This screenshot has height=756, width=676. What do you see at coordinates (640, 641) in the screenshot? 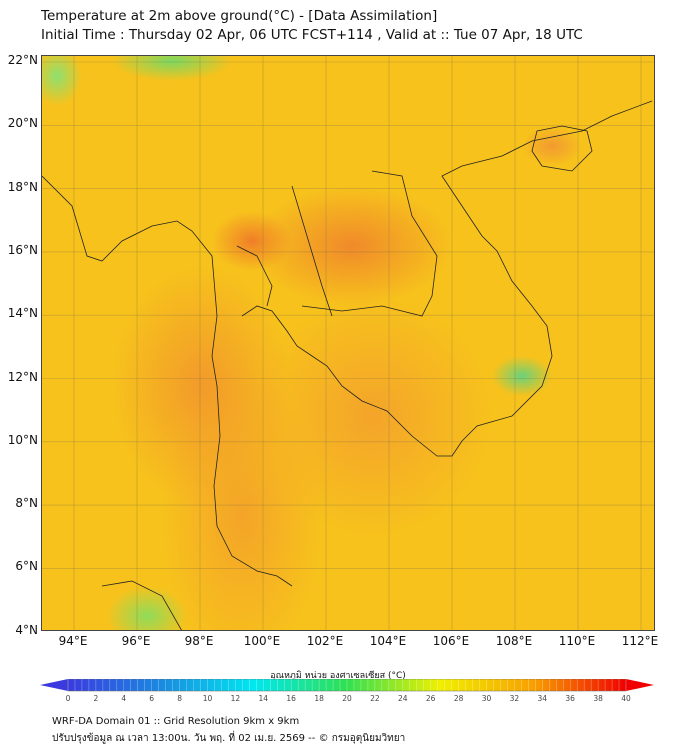
I see `lon-label: 112°E` at bounding box center [640, 641].